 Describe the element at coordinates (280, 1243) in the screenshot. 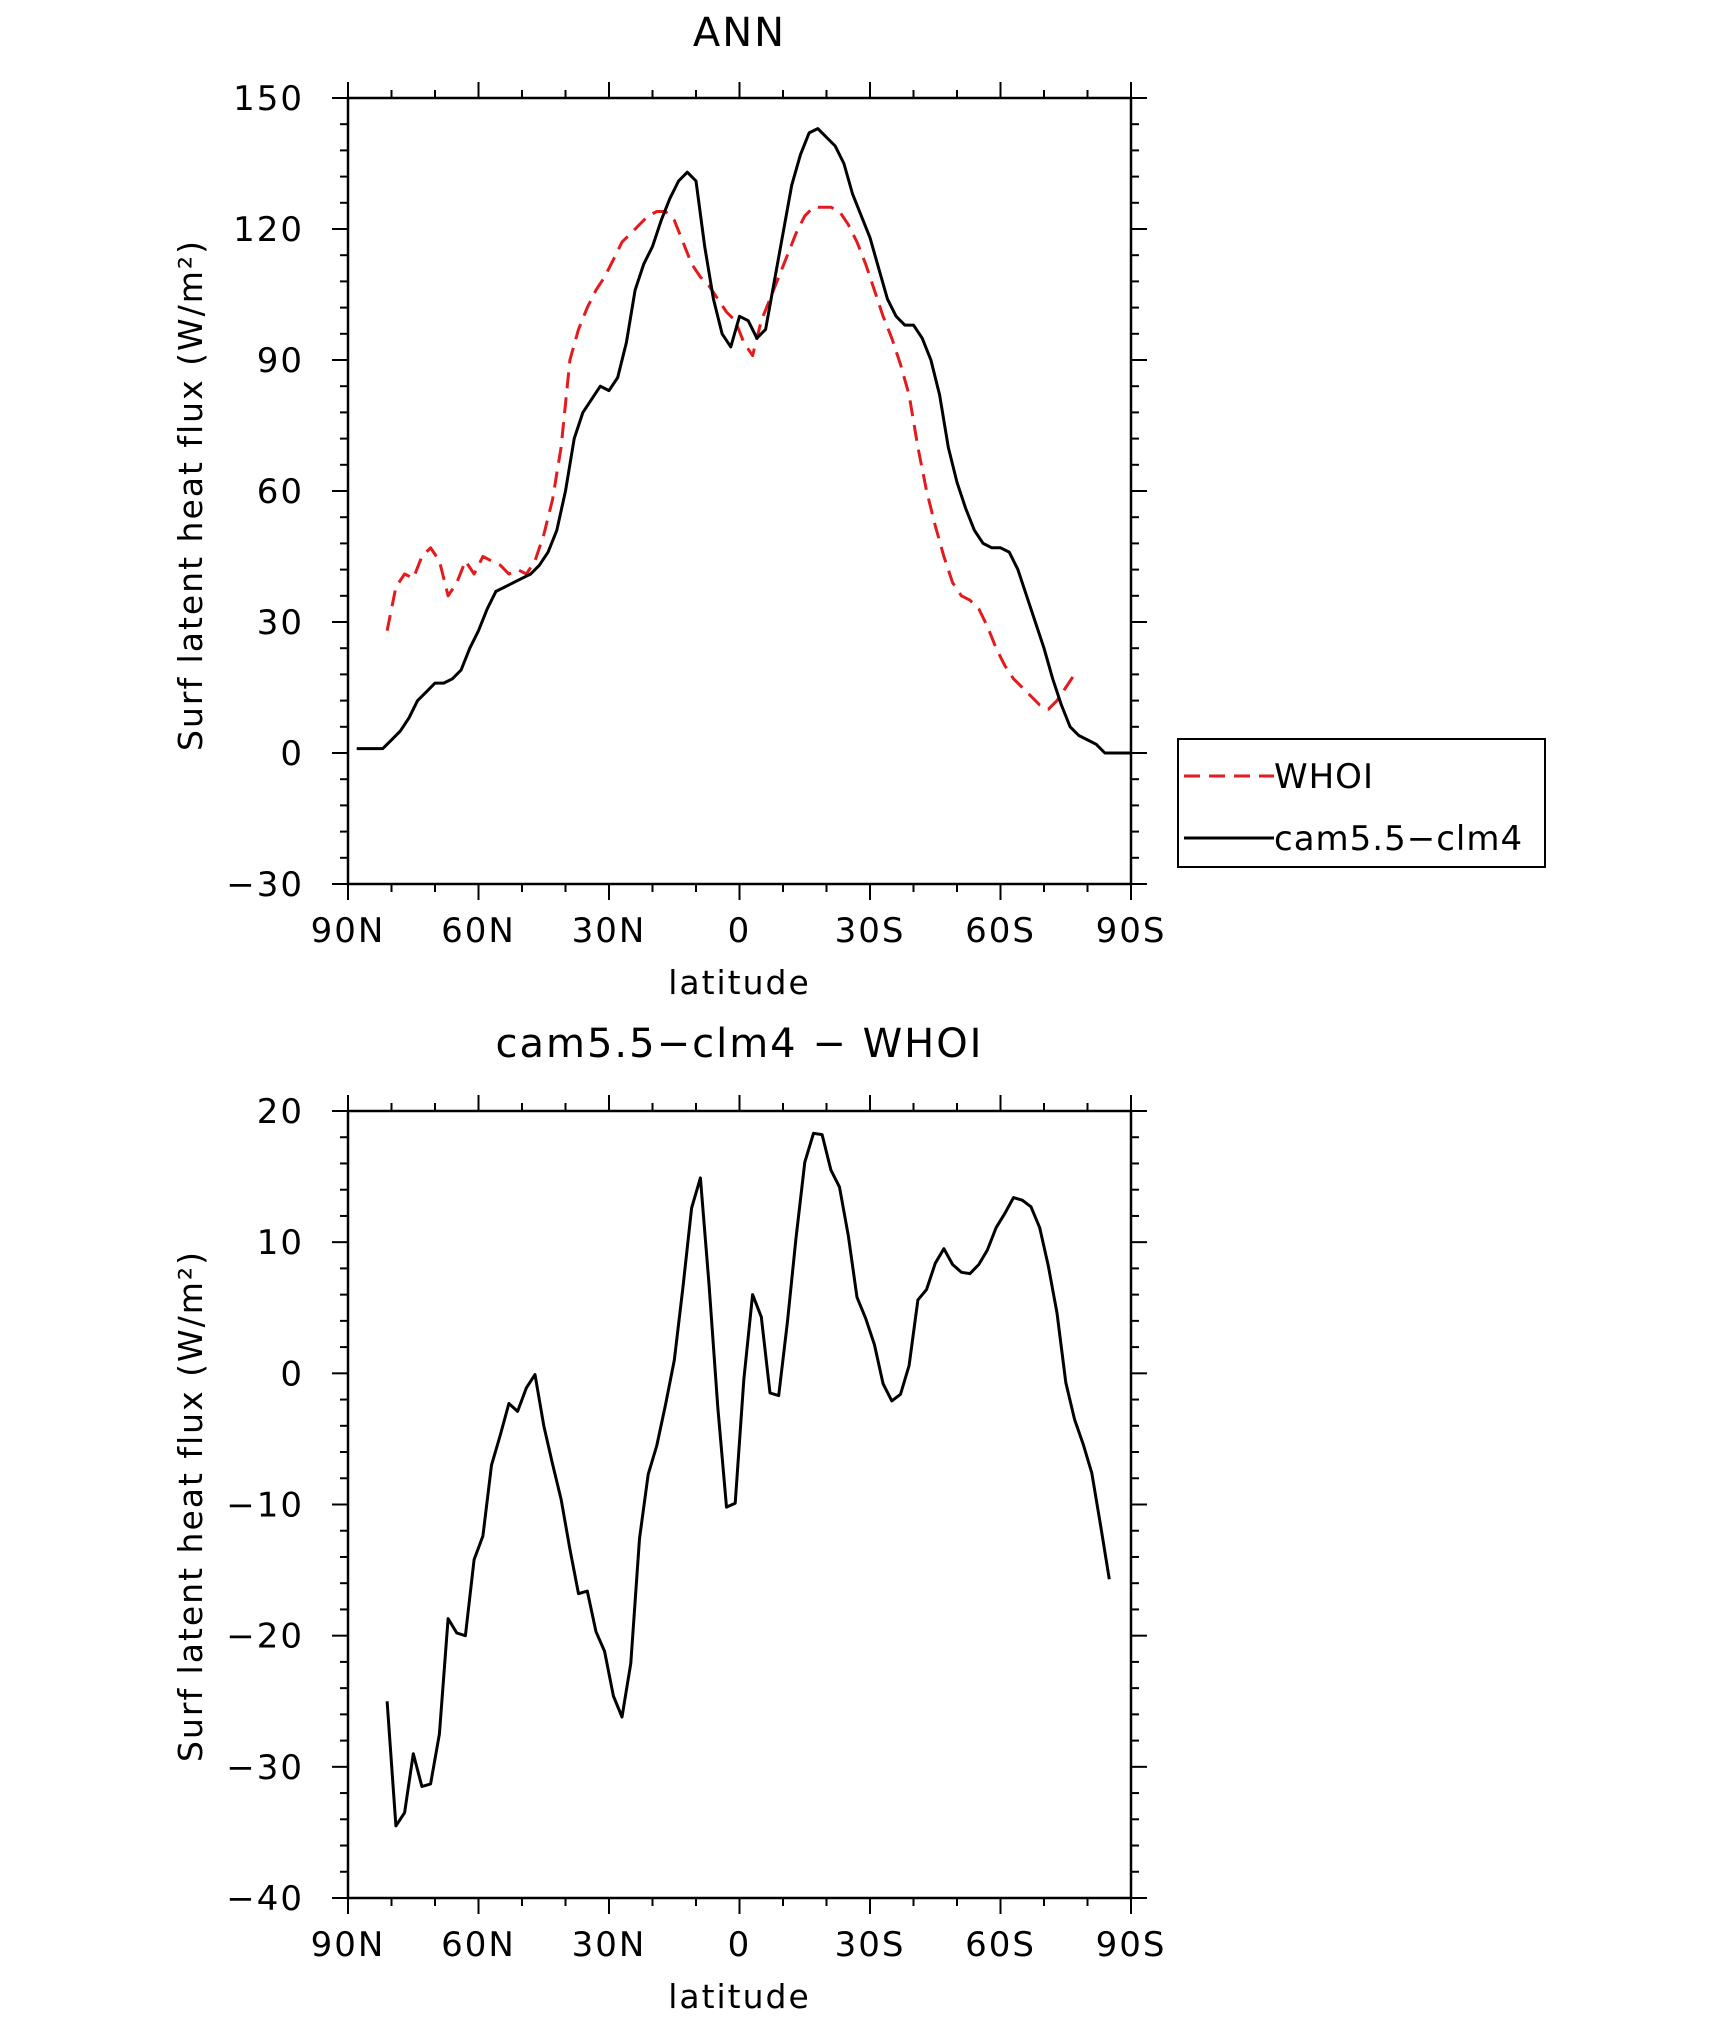

I see `y-tick-label: 10` at that location.